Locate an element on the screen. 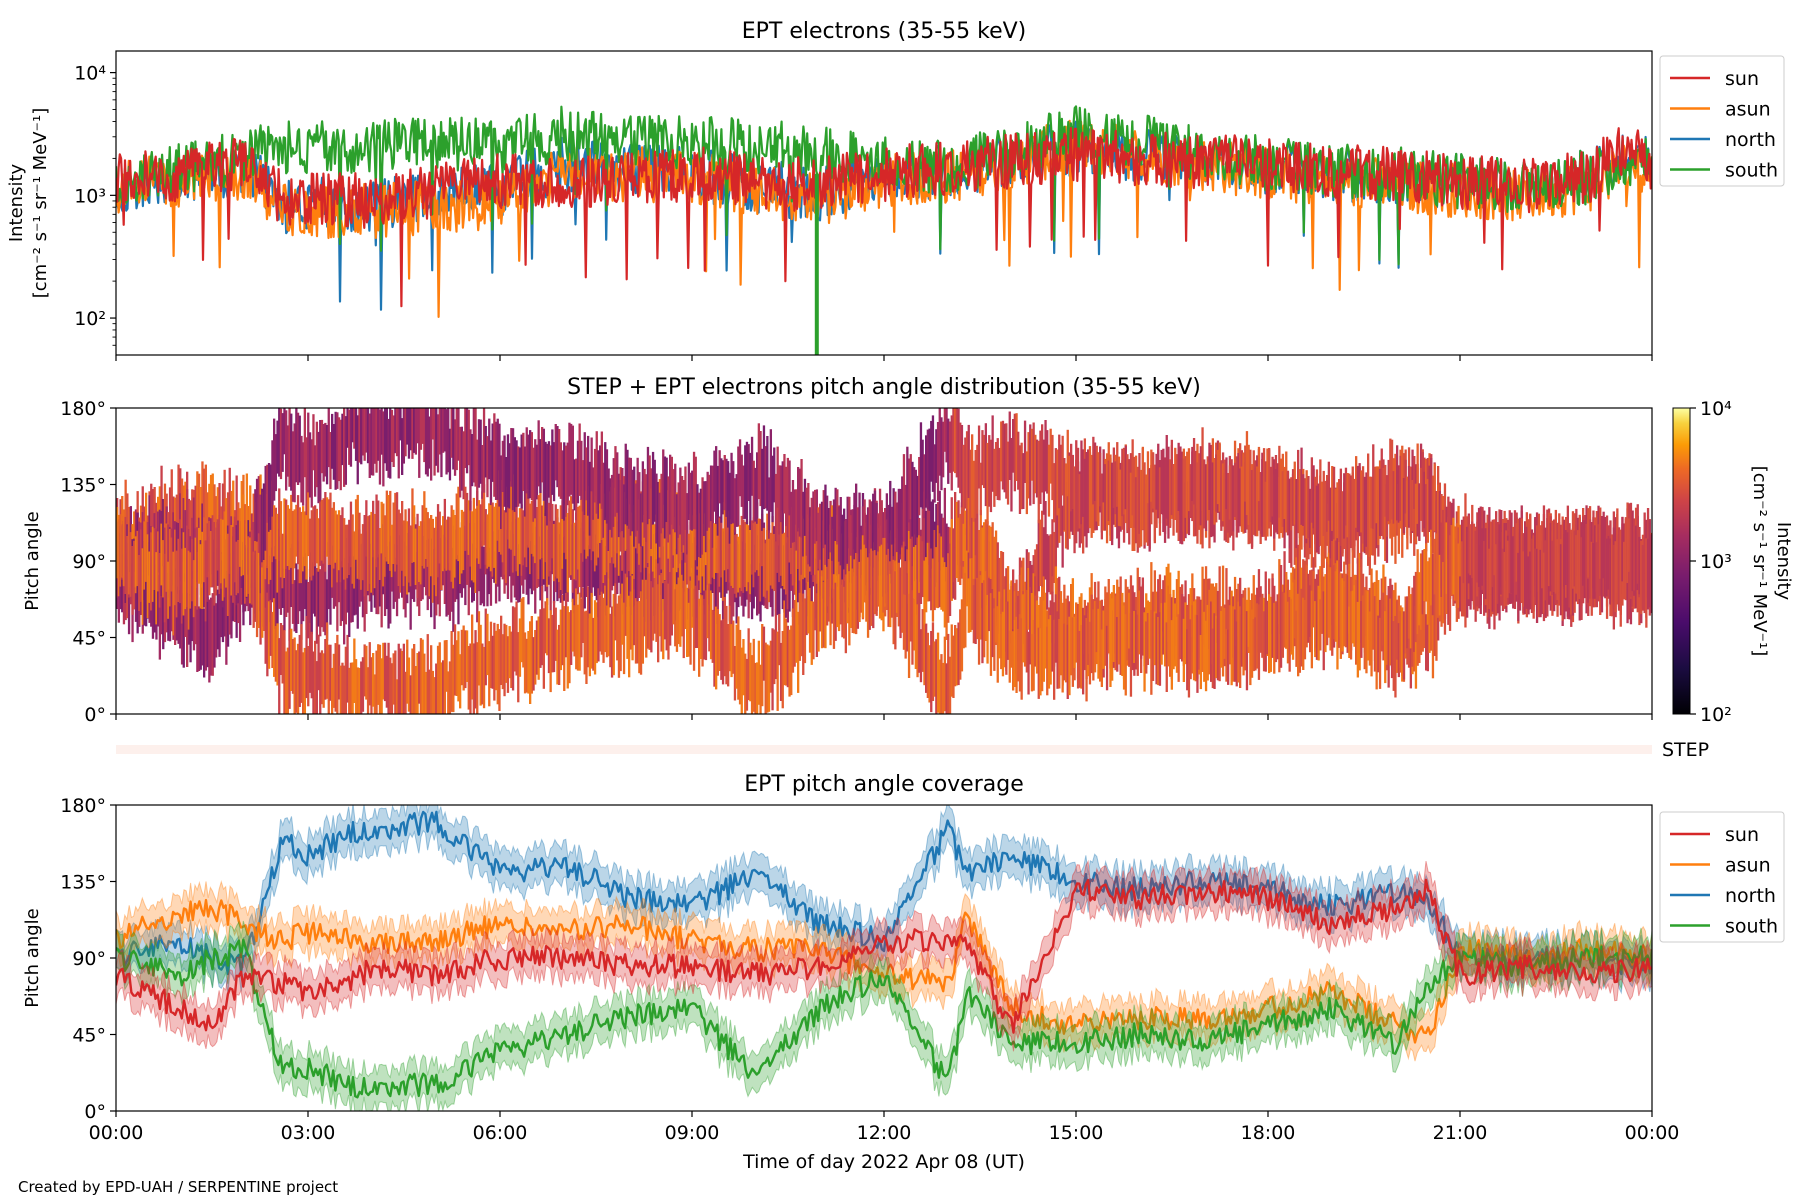  band-north is located at coordinates (884, 900).